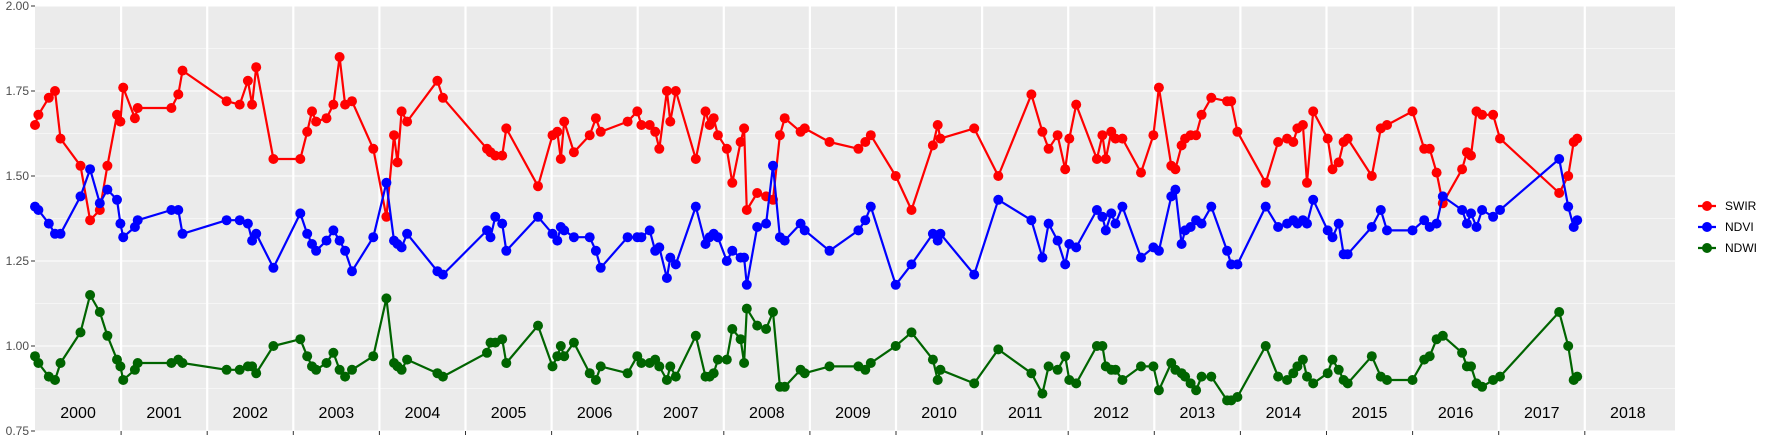  Describe the element at coordinates (18, 346) in the screenshot. I see `y-tick-label: 1.00` at that location.